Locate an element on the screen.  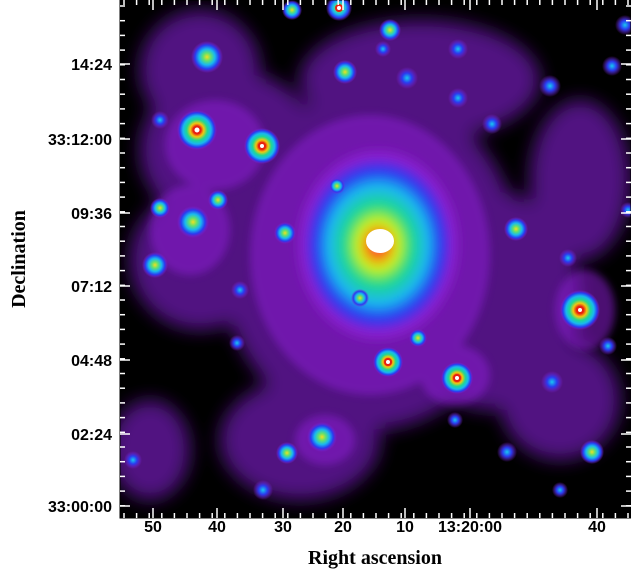
y-tick-label: 33:00:00 is located at coordinates (80, 507).